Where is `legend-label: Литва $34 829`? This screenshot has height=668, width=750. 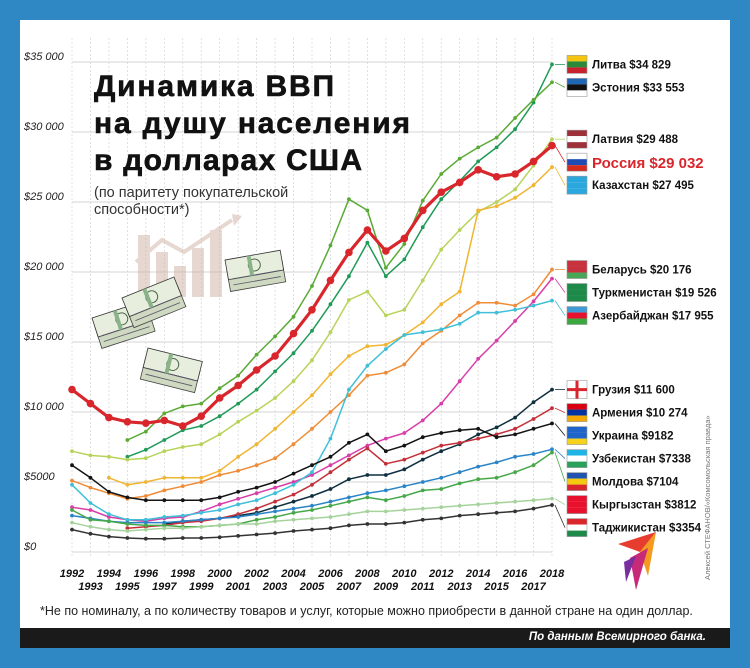
legend-label: Литва $34 829 is located at coordinates (631, 65).